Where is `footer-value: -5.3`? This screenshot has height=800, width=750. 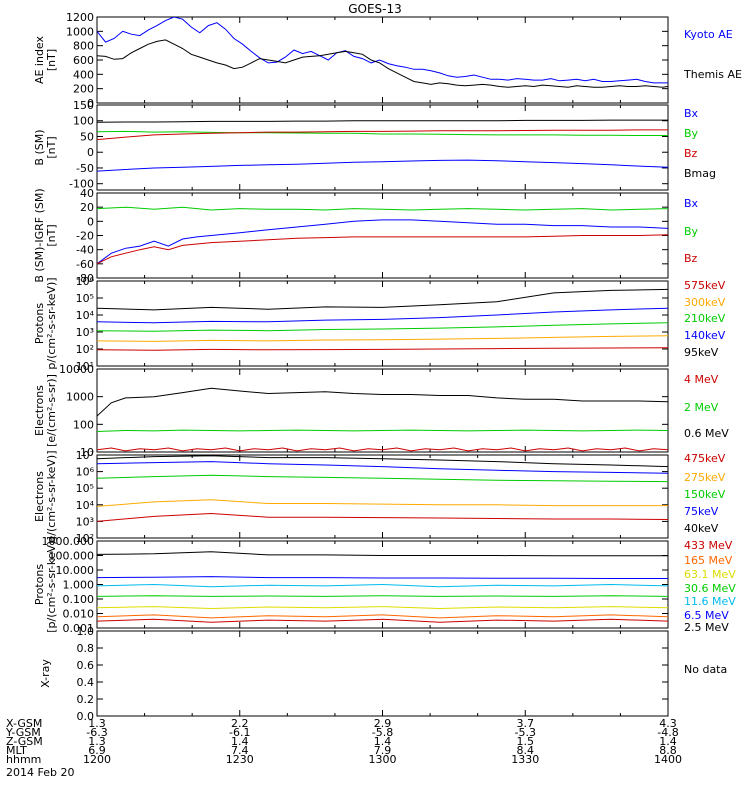 footer-value: -5.3 is located at coordinates (525, 732).